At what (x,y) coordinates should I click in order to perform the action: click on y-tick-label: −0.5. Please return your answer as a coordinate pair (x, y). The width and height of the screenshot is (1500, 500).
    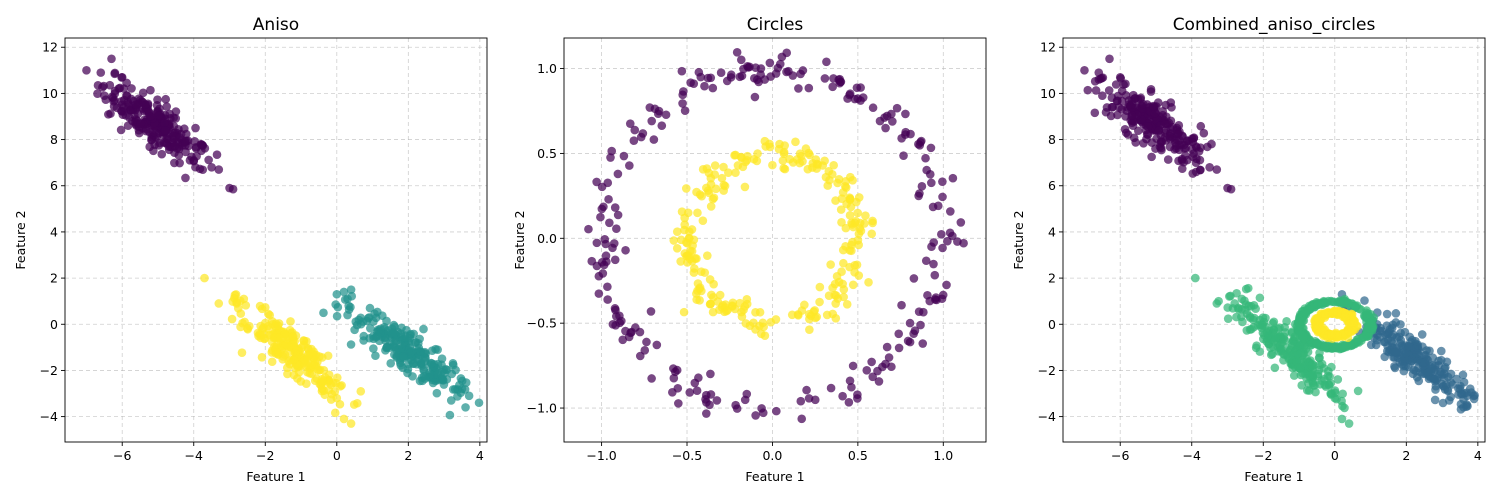
    Looking at the image, I should click on (542, 323).